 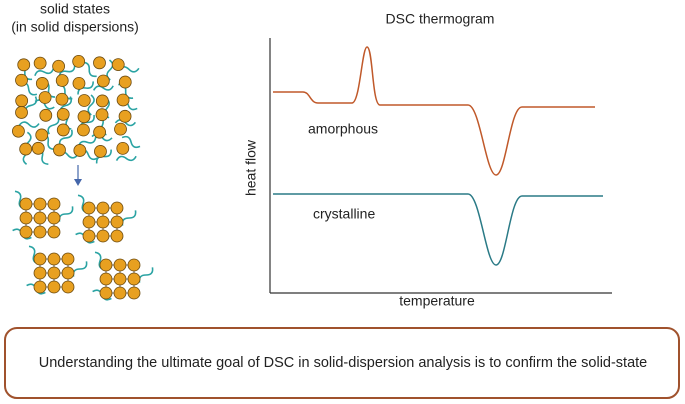 I want to click on amorphous-particles, so click(x=76, y=110).